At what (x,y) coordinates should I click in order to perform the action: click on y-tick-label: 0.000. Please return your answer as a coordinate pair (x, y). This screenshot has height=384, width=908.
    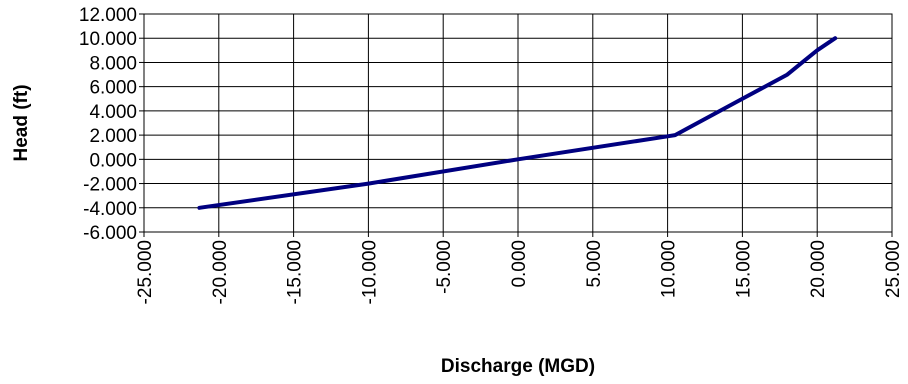
    Looking at the image, I should click on (113, 160).